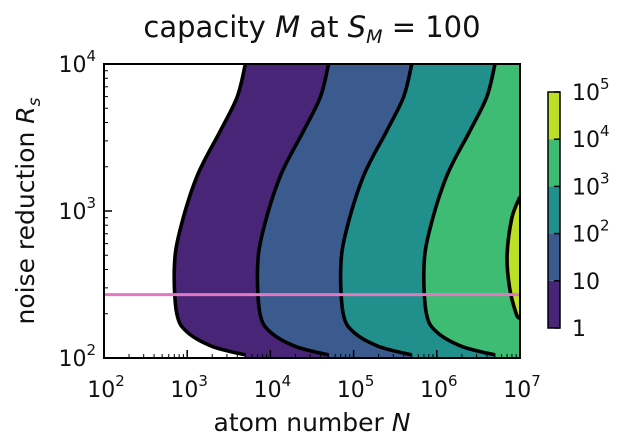 Image resolution: width=630 pixels, height=437 pixels. What do you see at coordinates (77, 62) in the screenshot?
I see `y-tick-label: 10⁴` at bounding box center [77, 62].